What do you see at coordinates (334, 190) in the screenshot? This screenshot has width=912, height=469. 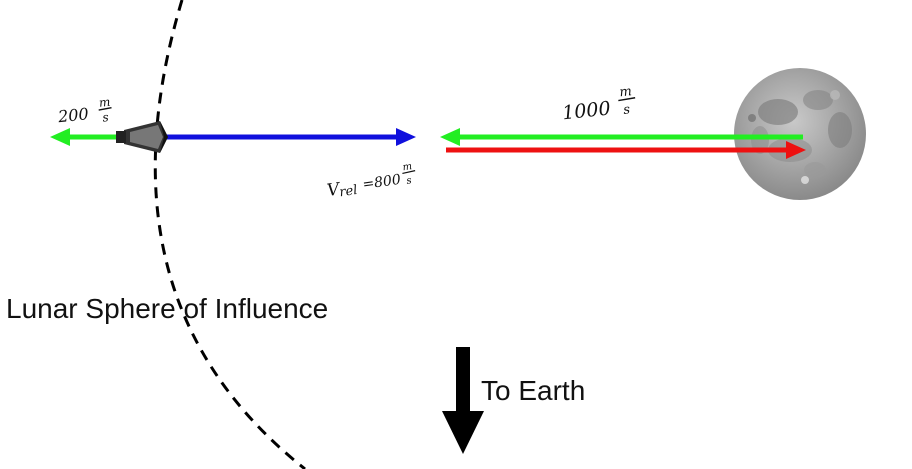 I see `svg-text: V` at bounding box center [334, 190].